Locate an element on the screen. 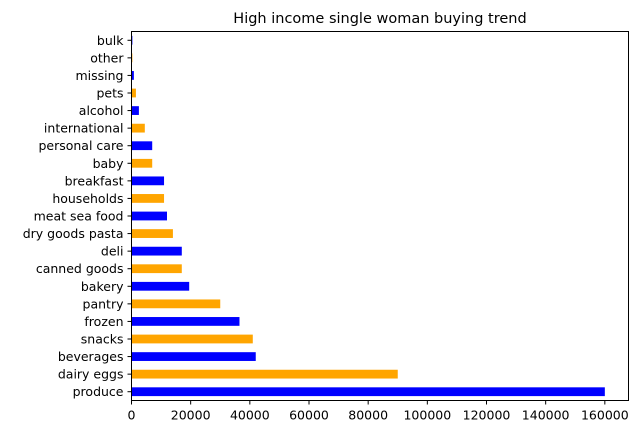 This screenshot has width=640, height=433. y-tick-label: produce is located at coordinates (98, 391).